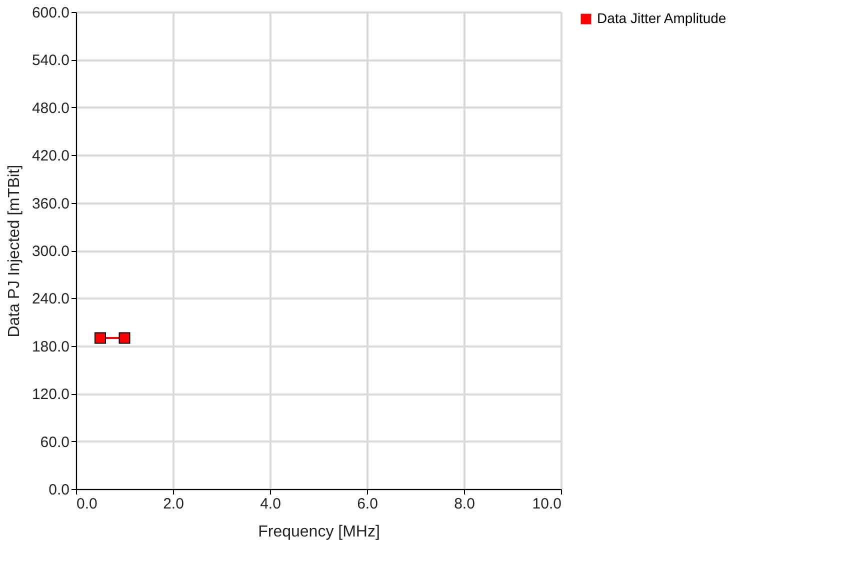  I want to click on x-tick-label: 8.0, so click(464, 504).